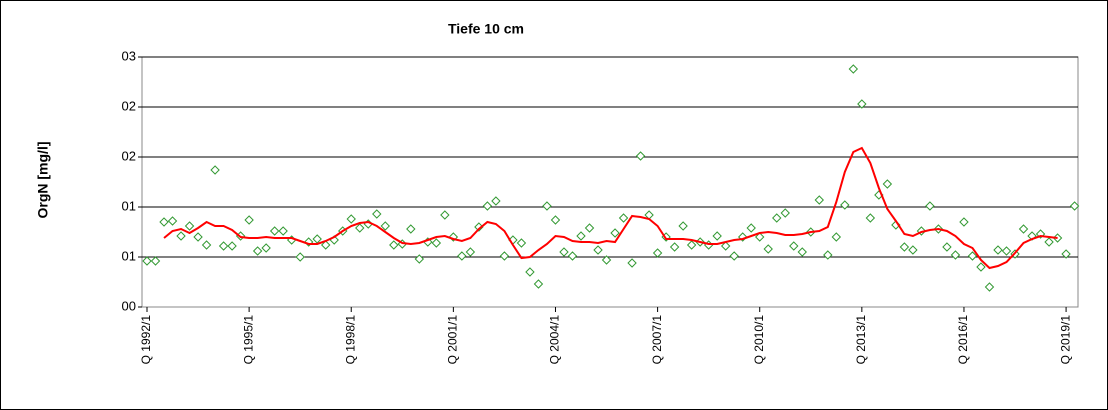 This screenshot has height=410, width=1108. Describe the element at coordinates (453, 340) in the screenshot. I see `x-tick-label: Q 2001/1` at that location.